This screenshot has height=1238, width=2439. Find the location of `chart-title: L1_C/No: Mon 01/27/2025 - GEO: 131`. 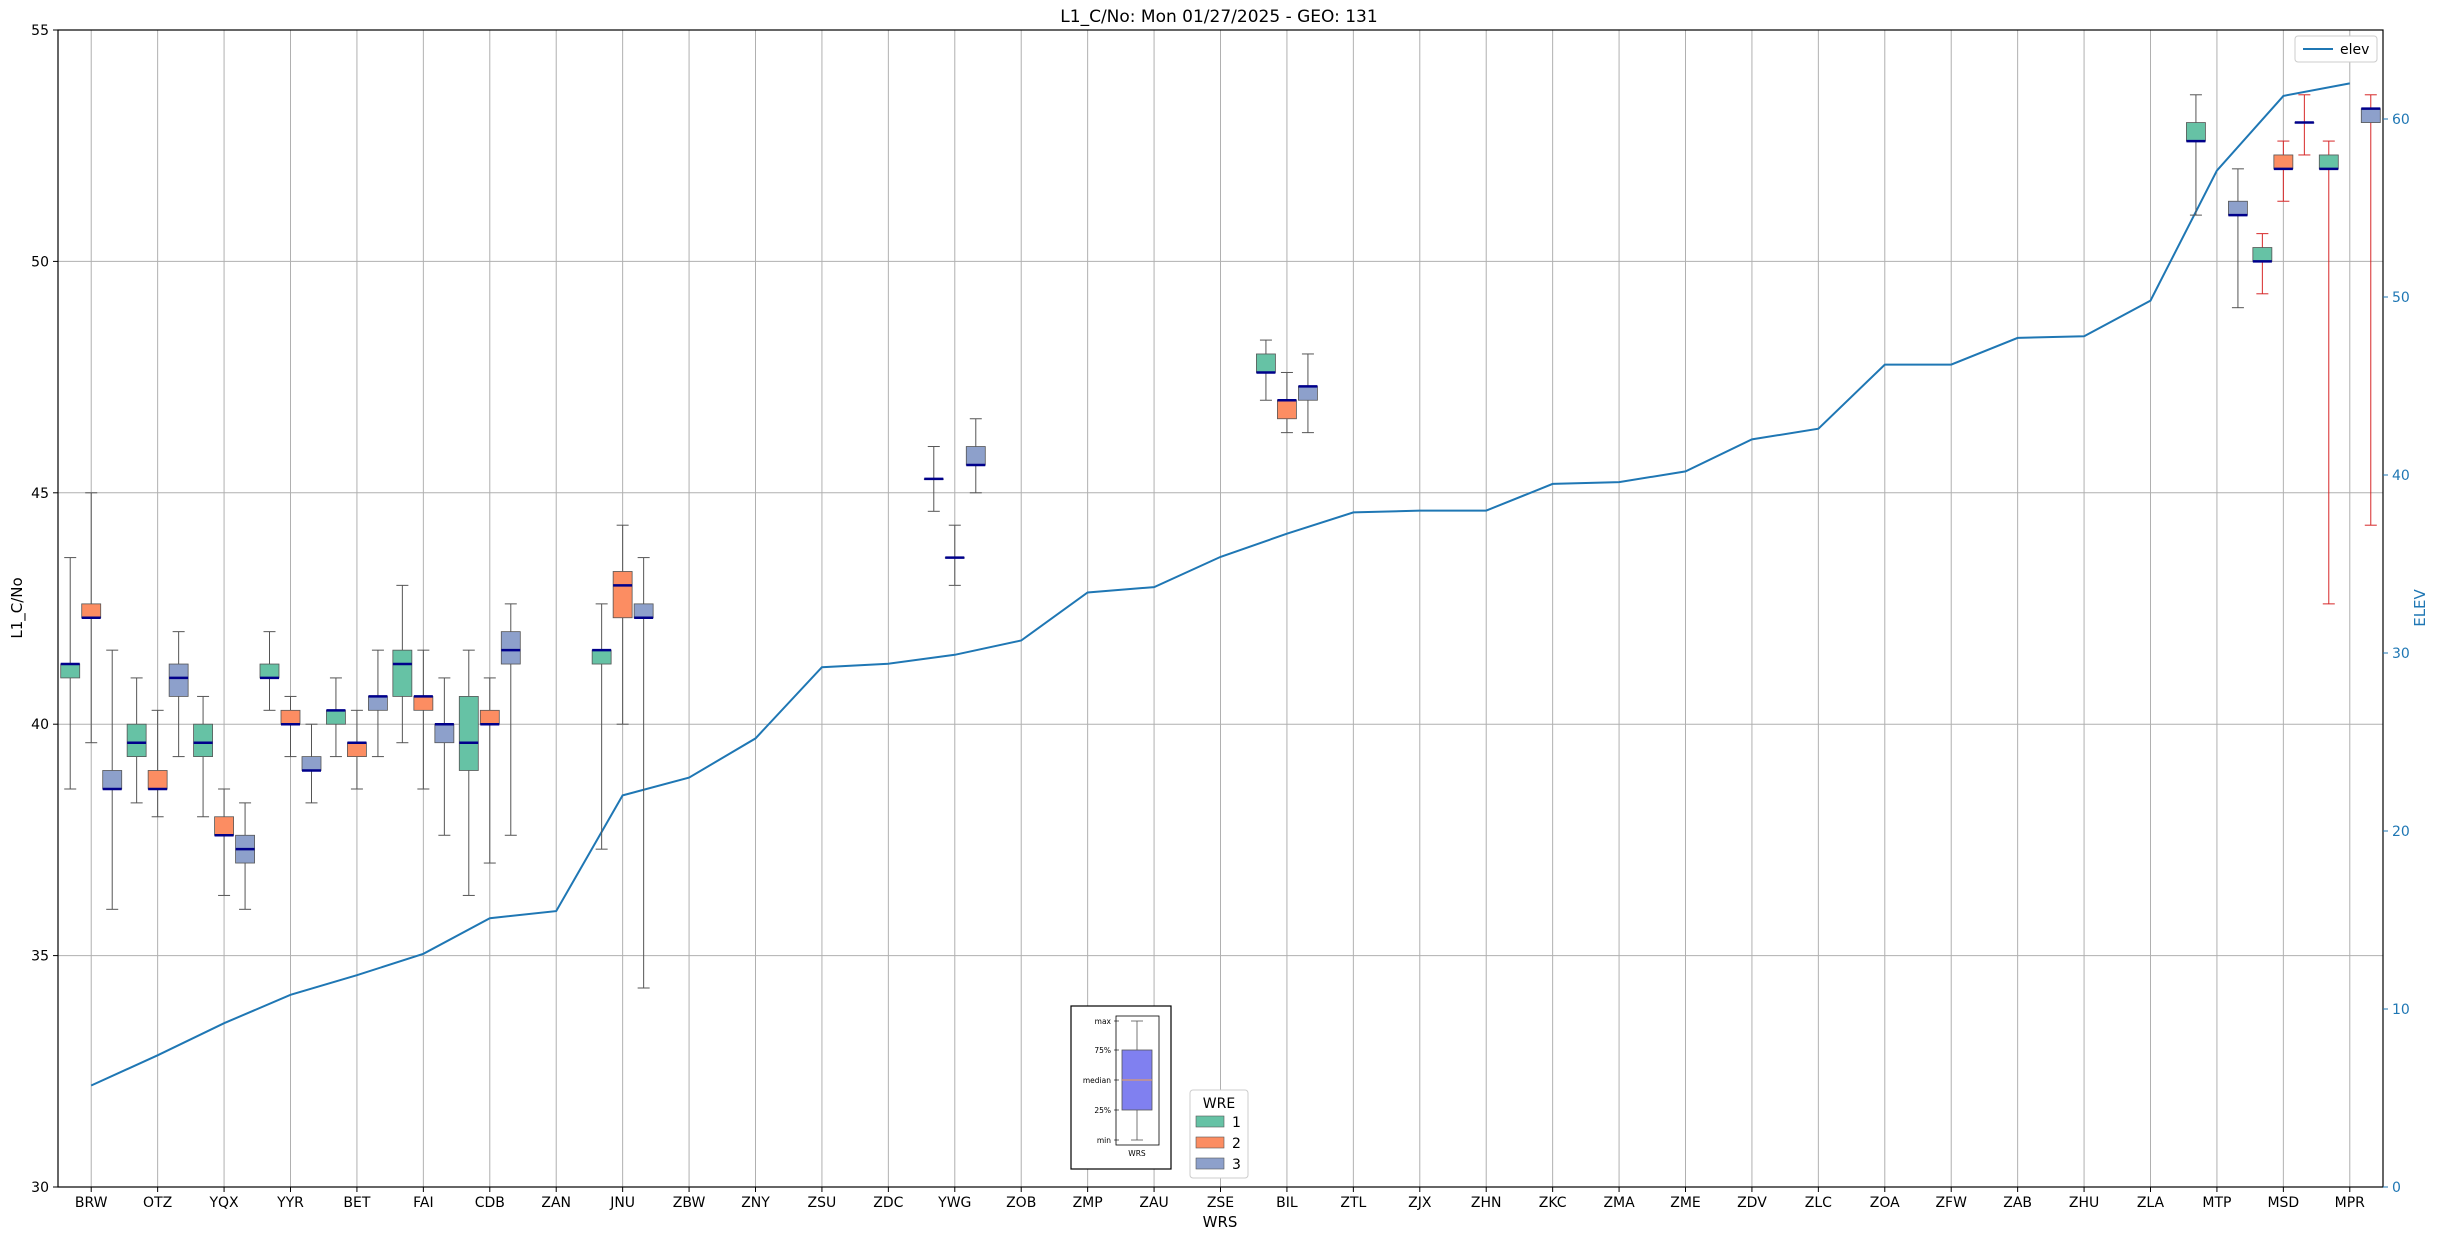

chart-title: L1_C/No: Mon 01/27/2025 - GEO: 131 is located at coordinates (1218, 17).